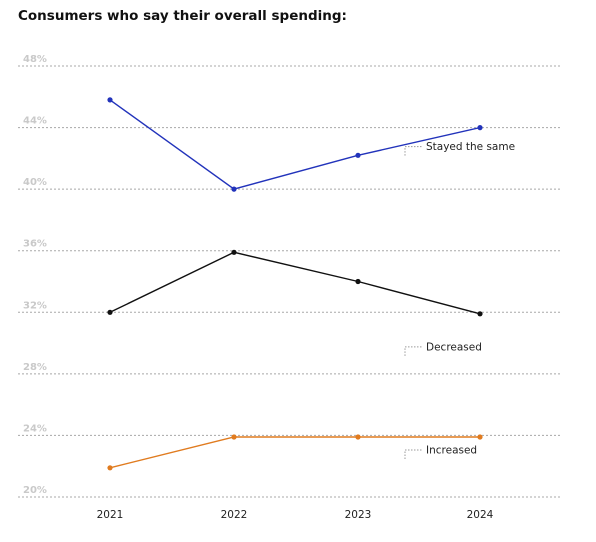  I want to click on y-tick-label: 28%, so click(35, 367).